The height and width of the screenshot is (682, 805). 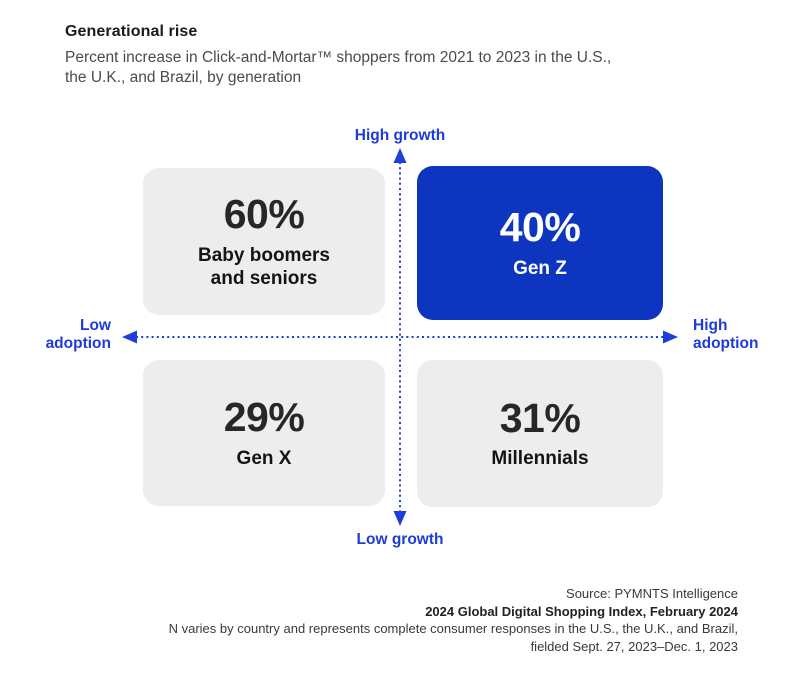 What do you see at coordinates (652, 593) in the screenshot?
I see `source-line-1: Source: PYMNTS Intelligence` at bounding box center [652, 593].